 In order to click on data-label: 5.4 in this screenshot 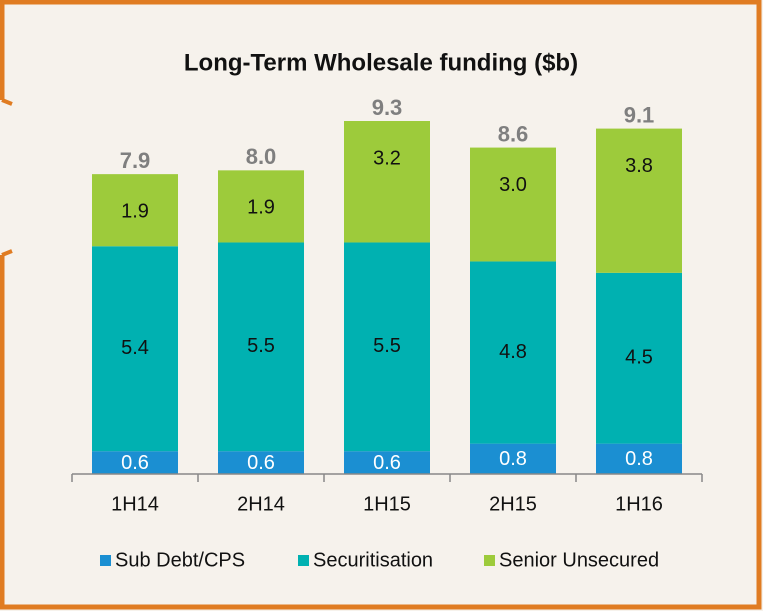, I will do `click(135, 348)`.